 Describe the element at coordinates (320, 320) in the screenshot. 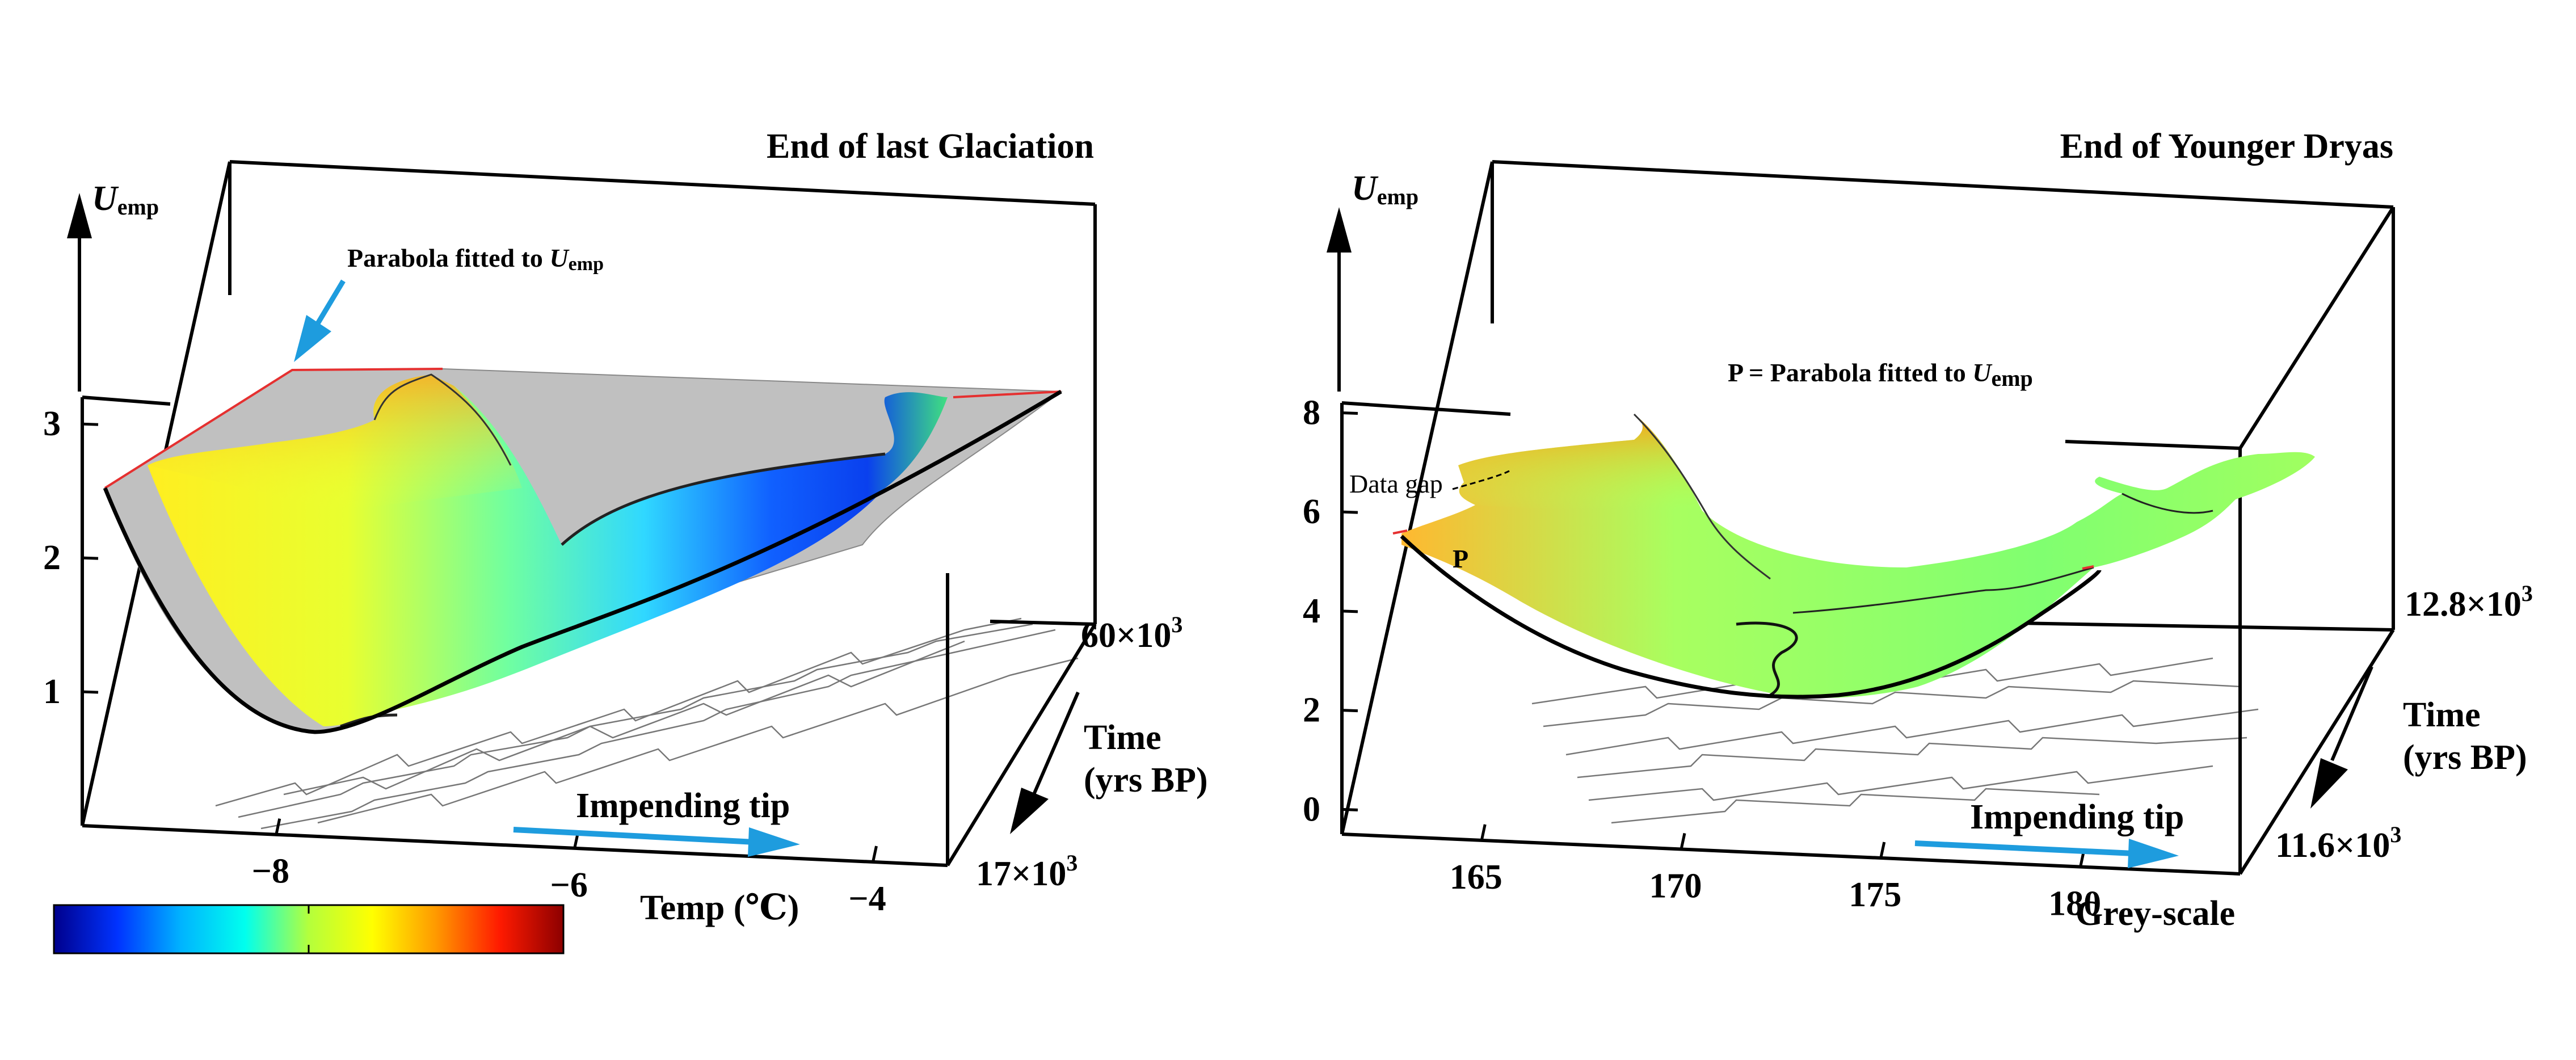

I see `parabola-pointer-arrow` at that location.